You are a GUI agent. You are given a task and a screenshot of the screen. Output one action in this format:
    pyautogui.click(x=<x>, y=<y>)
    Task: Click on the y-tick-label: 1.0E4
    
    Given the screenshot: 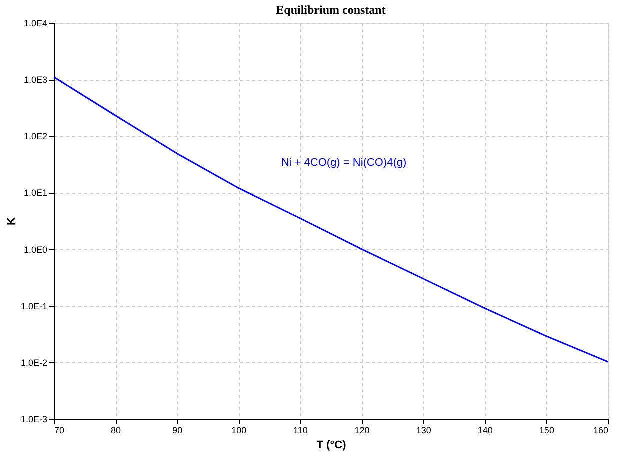 What is the action you would take?
    pyautogui.click(x=36, y=23)
    